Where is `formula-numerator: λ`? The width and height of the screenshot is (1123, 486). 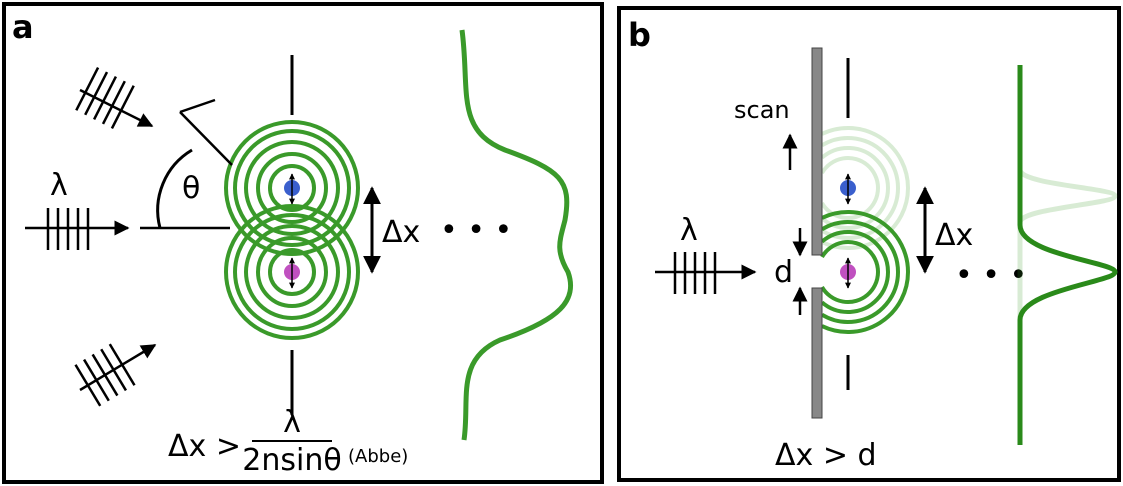 formula-numerator: λ is located at coordinates (292, 422).